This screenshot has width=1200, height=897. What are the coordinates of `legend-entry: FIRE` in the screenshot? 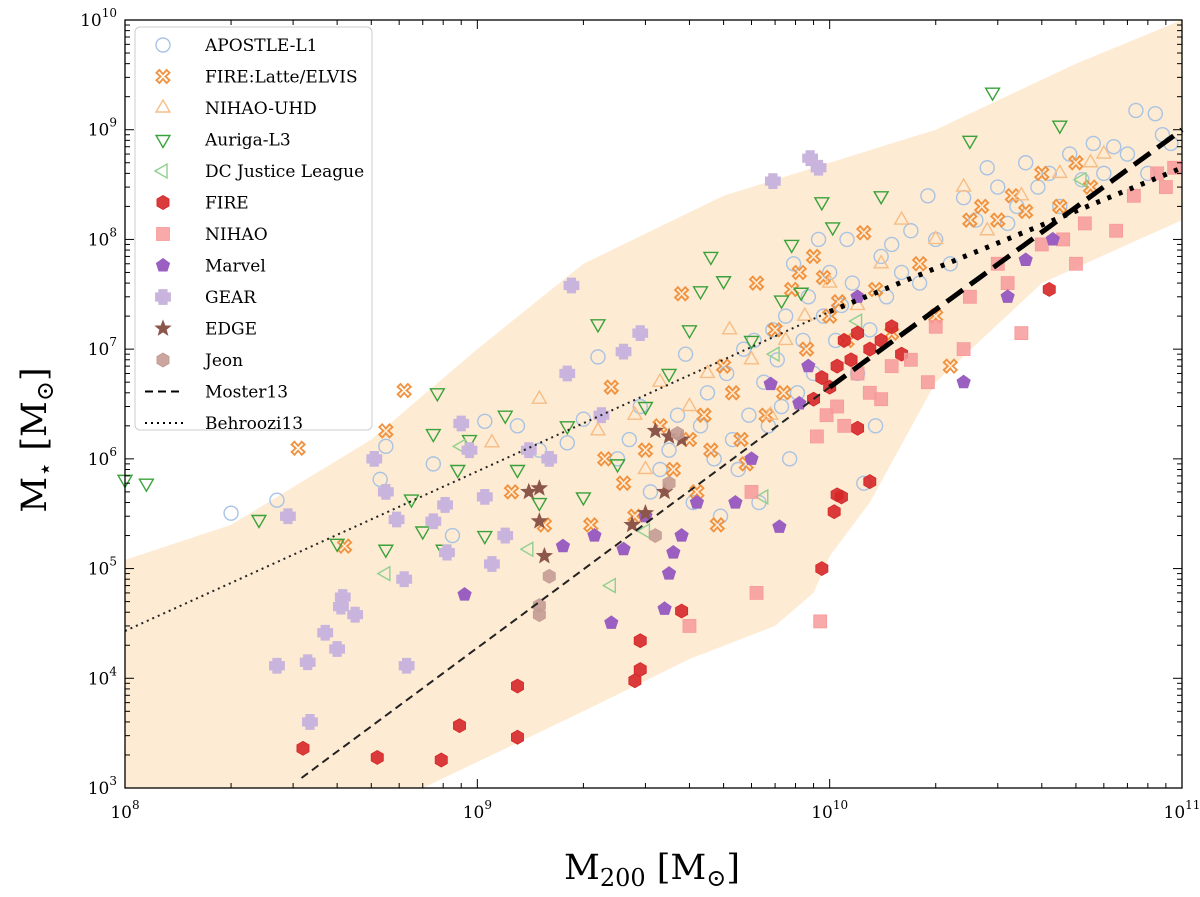 It's located at (202, 204).